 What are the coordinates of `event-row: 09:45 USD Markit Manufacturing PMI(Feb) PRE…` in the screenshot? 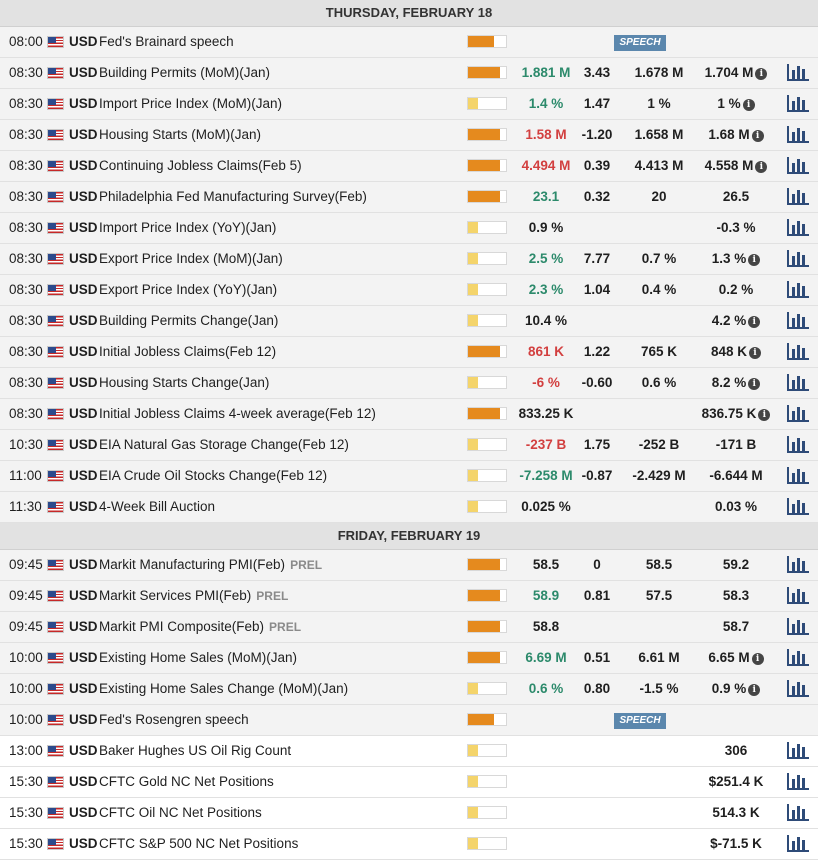 It's located at (409, 565).